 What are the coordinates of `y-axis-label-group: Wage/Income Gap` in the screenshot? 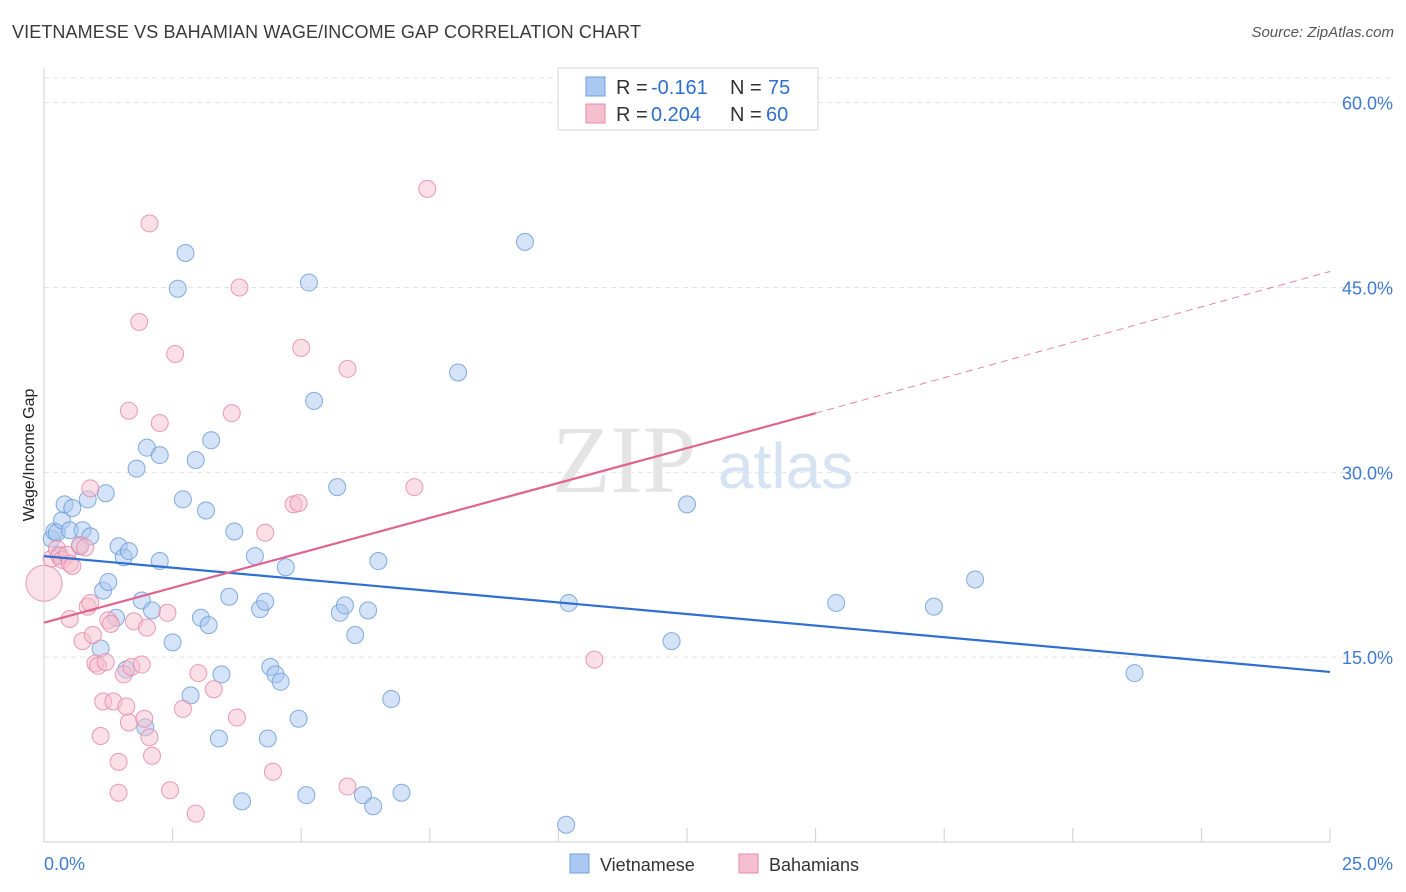 It's located at (29, 455).